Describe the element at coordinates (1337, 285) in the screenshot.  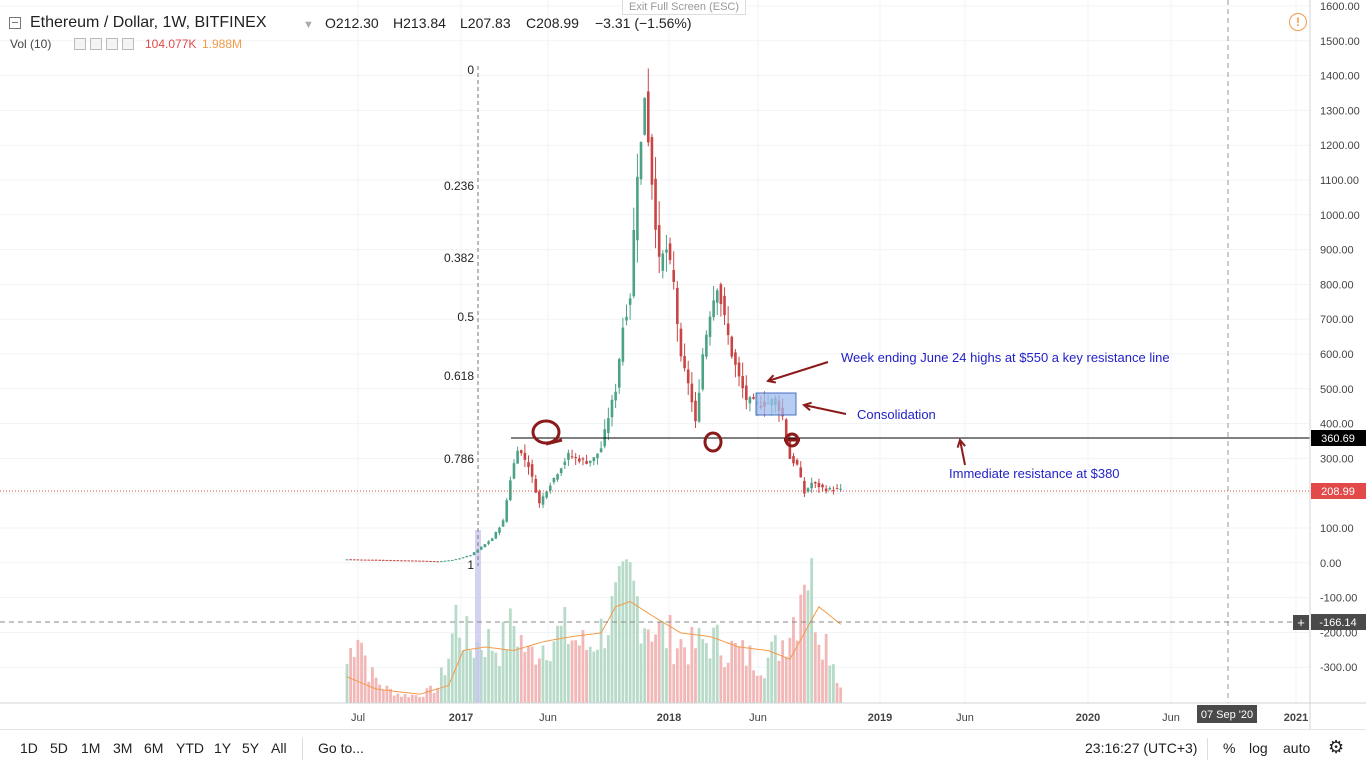
I see `price-tick-label: 800.00` at that location.